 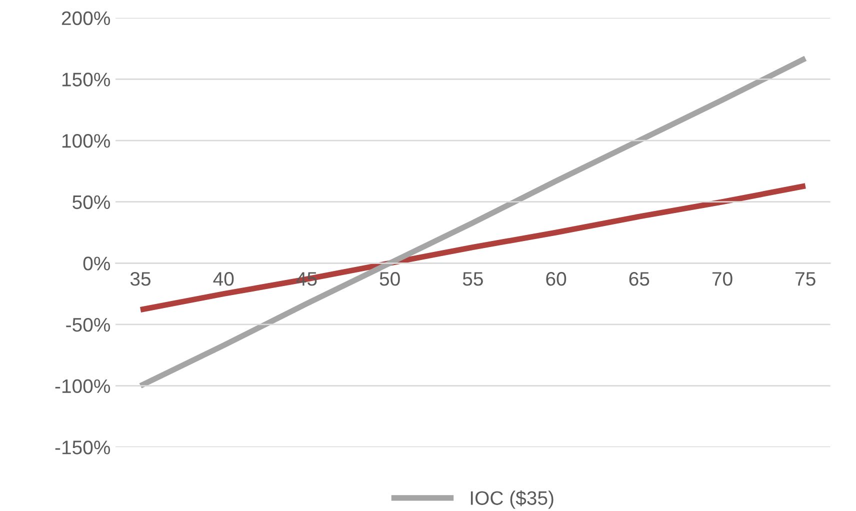 What do you see at coordinates (82, 386) in the screenshot?
I see `y-tick-label: -100%` at bounding box center [82, 386].